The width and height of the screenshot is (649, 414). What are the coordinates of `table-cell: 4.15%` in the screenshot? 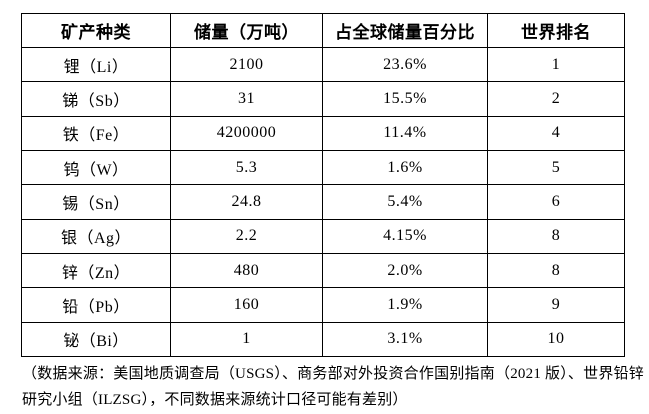 It's located at (405, 236).